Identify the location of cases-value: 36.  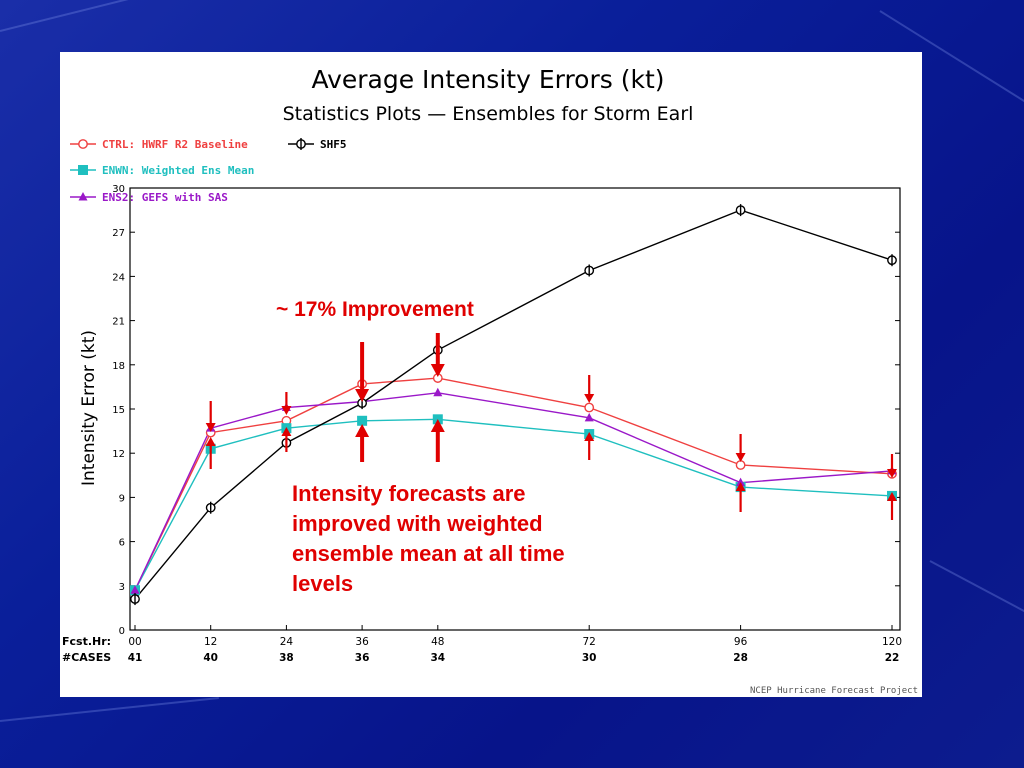
(362, 658).